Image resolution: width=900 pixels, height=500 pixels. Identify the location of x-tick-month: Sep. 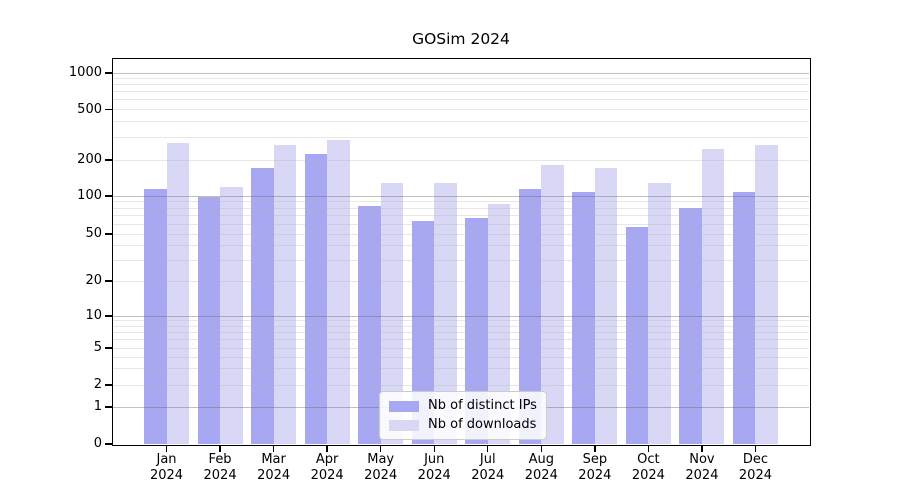
(595, 459).